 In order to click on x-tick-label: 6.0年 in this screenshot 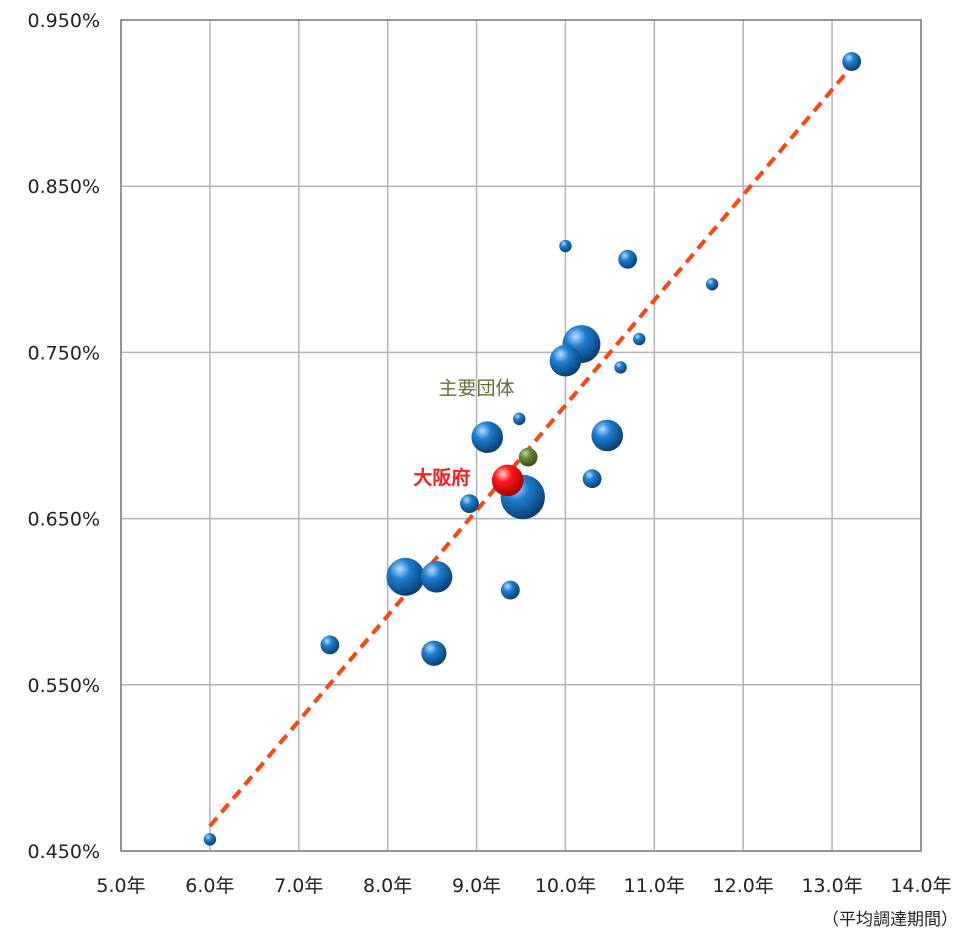, I will do `click(209, 886)`.